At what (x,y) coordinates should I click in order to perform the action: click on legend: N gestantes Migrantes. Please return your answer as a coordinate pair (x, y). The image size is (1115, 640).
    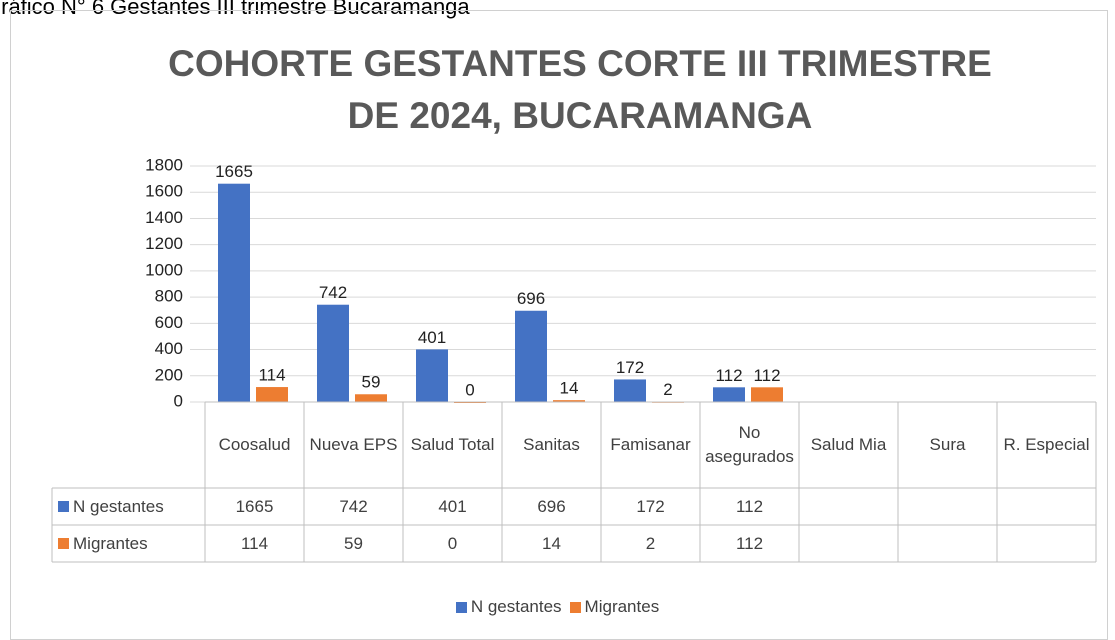
    Looking at the image, I should click on (557, 607).